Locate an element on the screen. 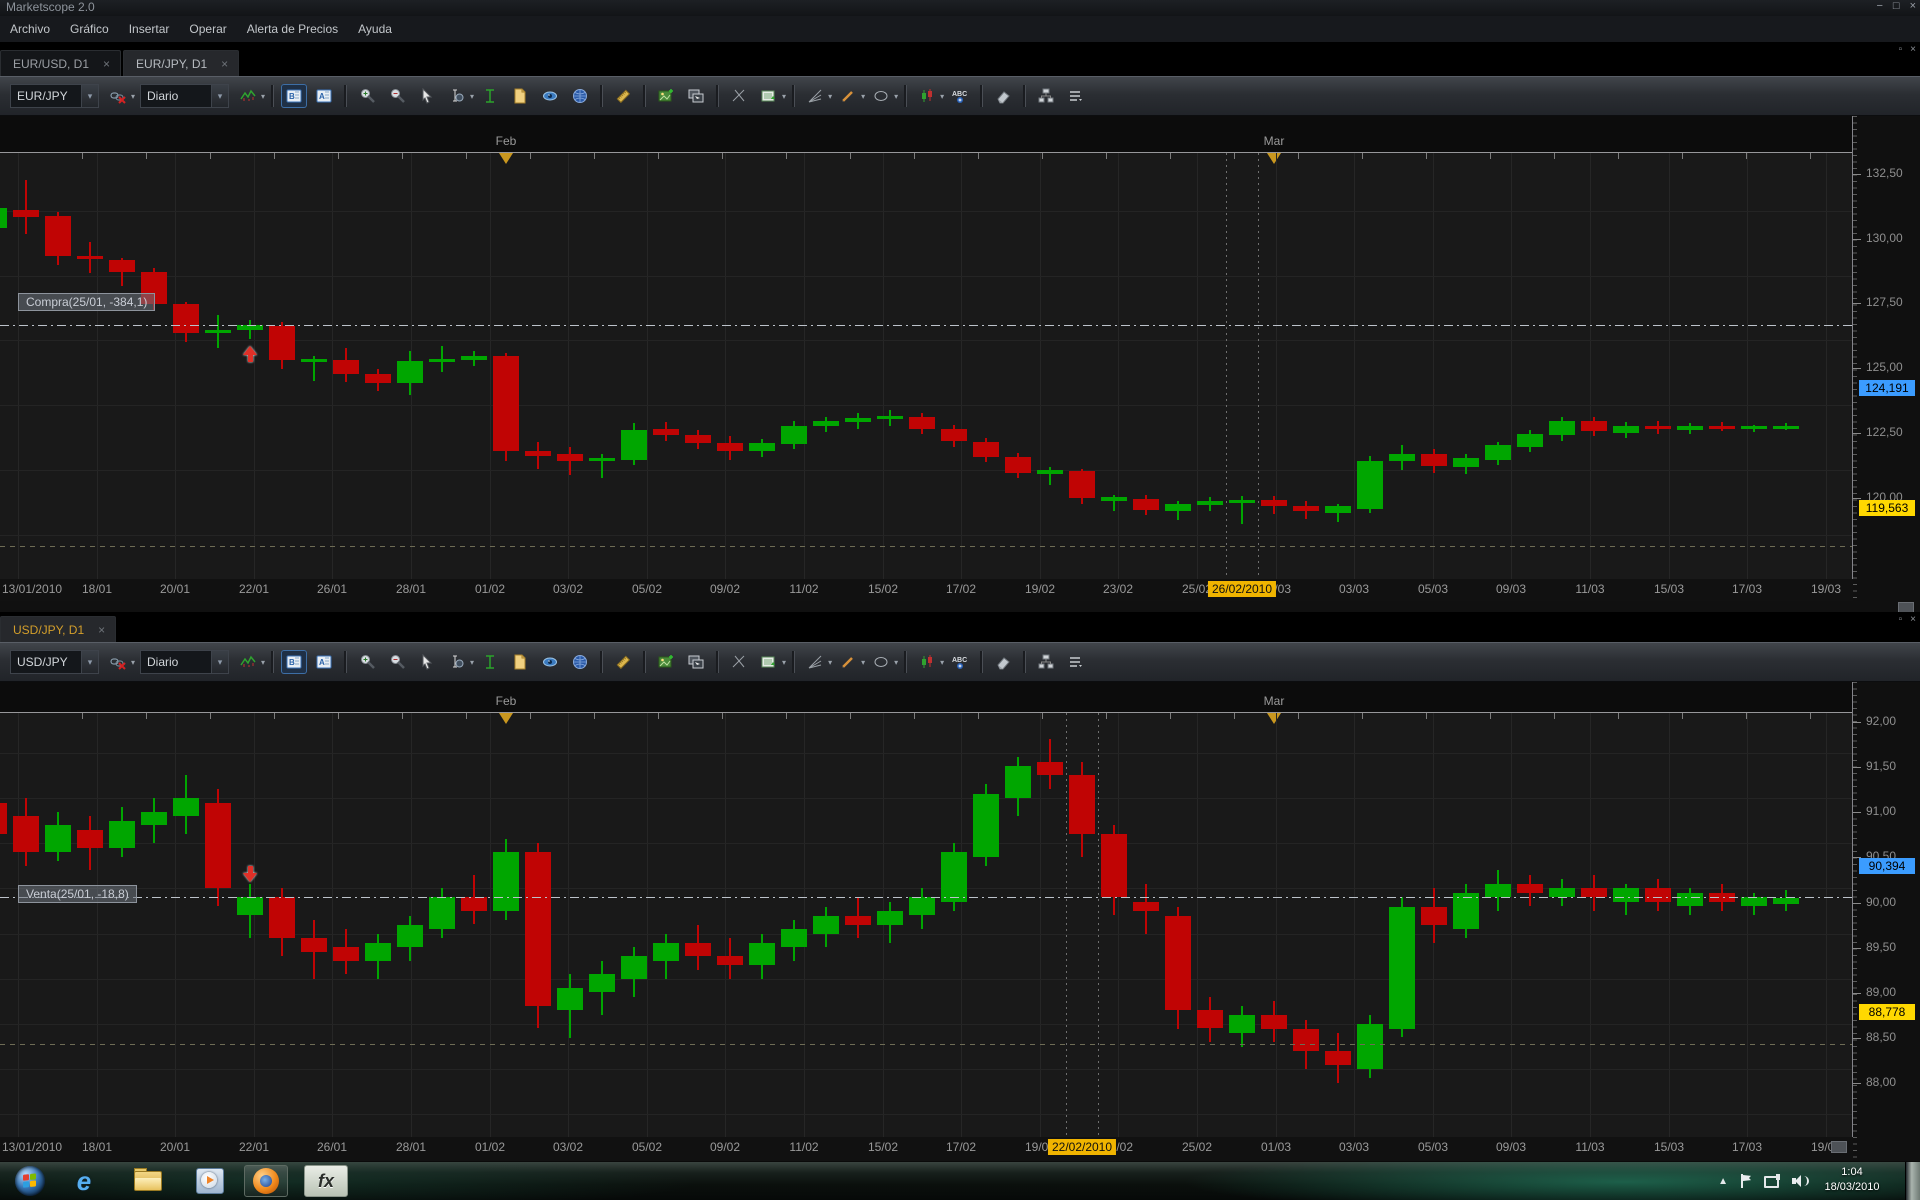  ellipse-button is located at coordinates (881, 662).